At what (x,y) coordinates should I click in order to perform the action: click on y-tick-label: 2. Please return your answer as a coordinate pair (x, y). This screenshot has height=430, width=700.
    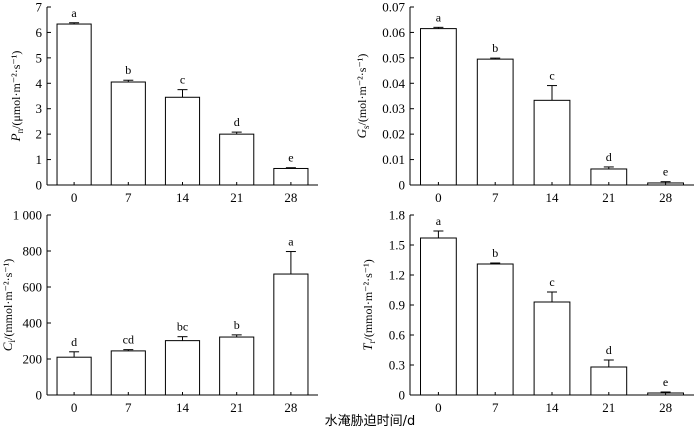
    Looking at the image, I should click on (39, 134).